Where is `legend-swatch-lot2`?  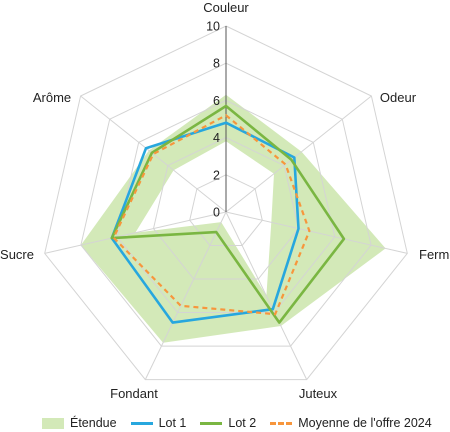
legend-swatch-lot2 is located at coordinates (211, 423).